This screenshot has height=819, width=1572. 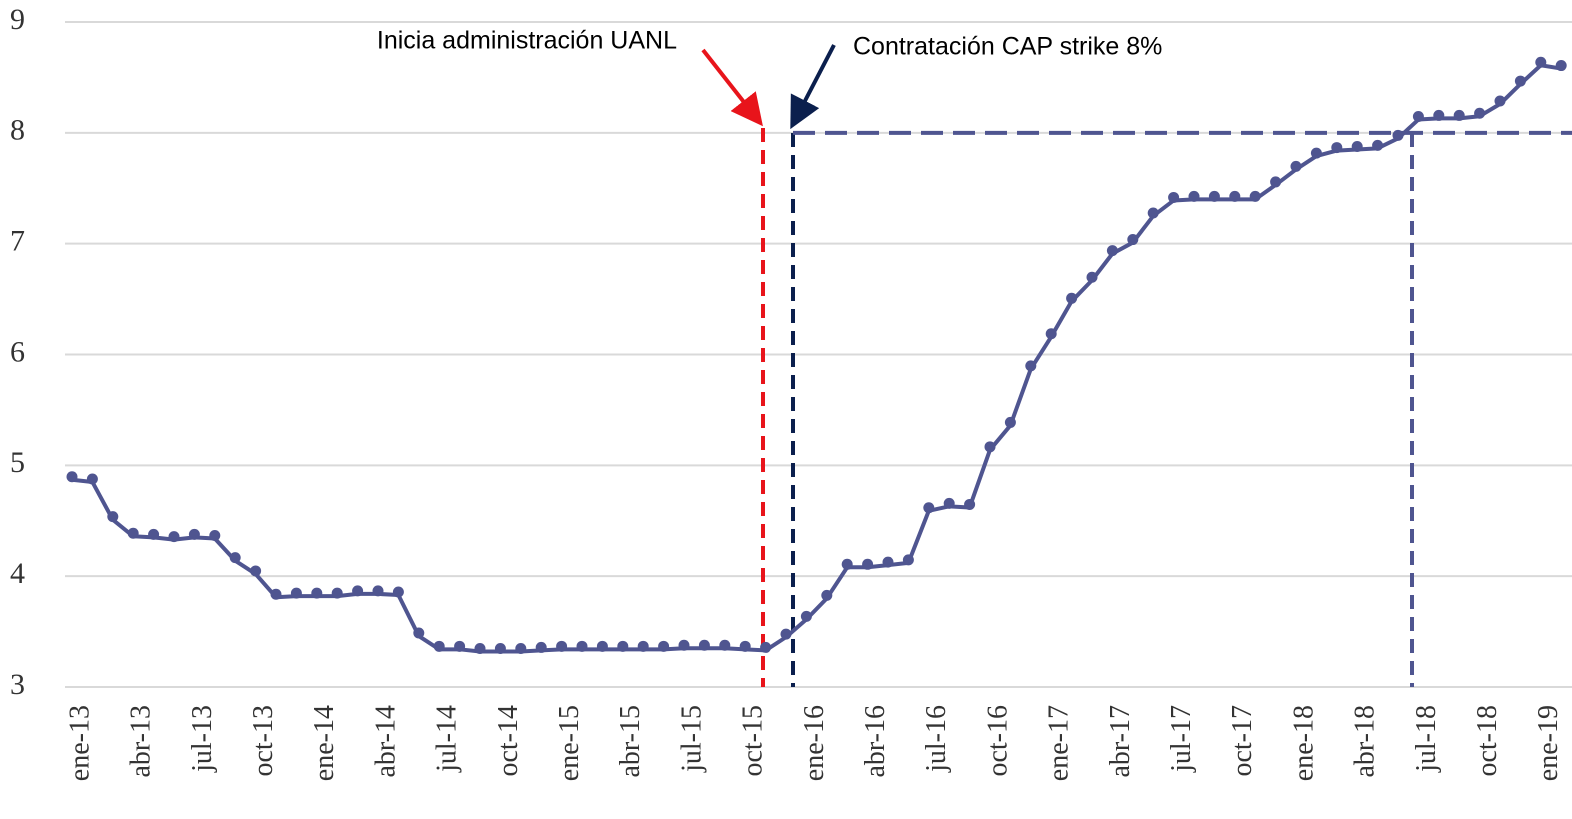 I want to click on x-tick-label: jul-13, so click(x=202, y=739).